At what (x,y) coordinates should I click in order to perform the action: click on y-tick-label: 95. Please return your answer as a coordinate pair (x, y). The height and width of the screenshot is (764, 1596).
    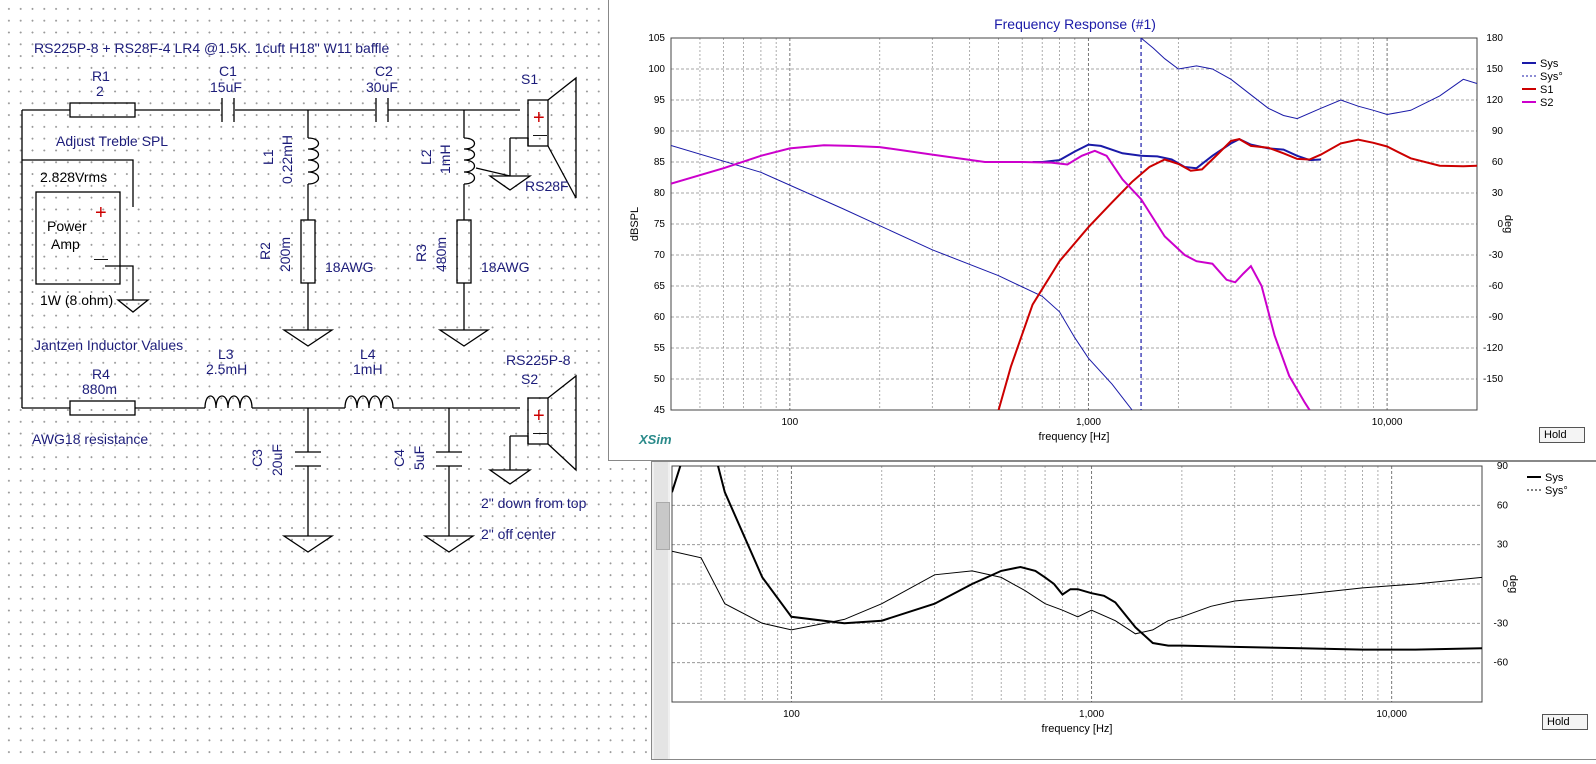
    Looking at the image, I should click on (660, 100).